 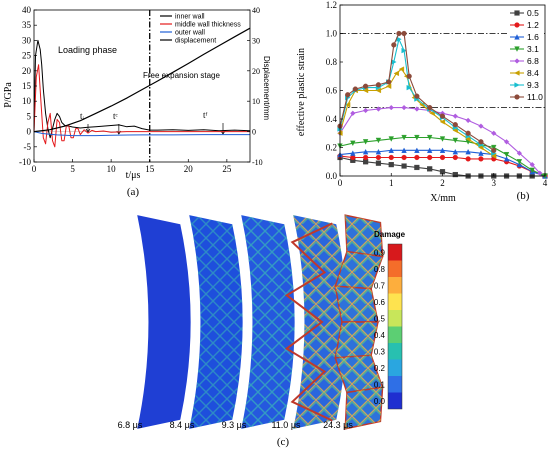 I want to click on panel-a-ytick-label: 35, so click(x=27, y=25).